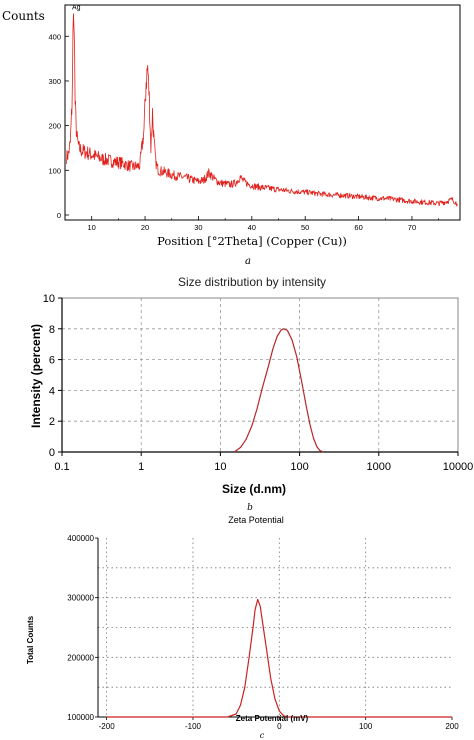  I want to click on panel-b-x-tick-label: 10, so click(220, 467).